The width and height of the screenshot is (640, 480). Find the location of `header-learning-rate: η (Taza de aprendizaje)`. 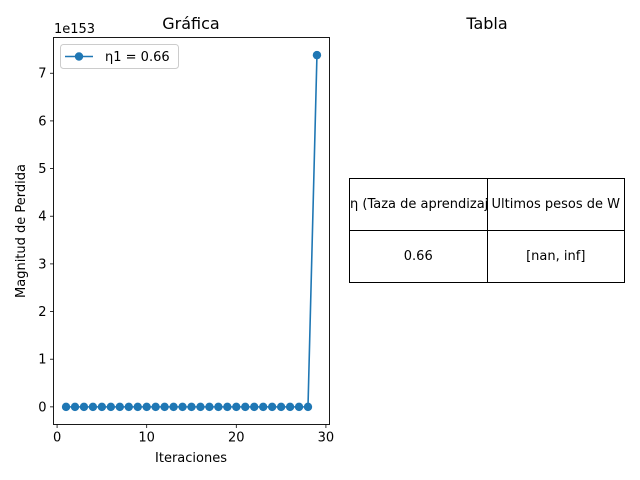

header-learning-rate: η (Taza de aprendizaje) is located at coordinates (418, 204).